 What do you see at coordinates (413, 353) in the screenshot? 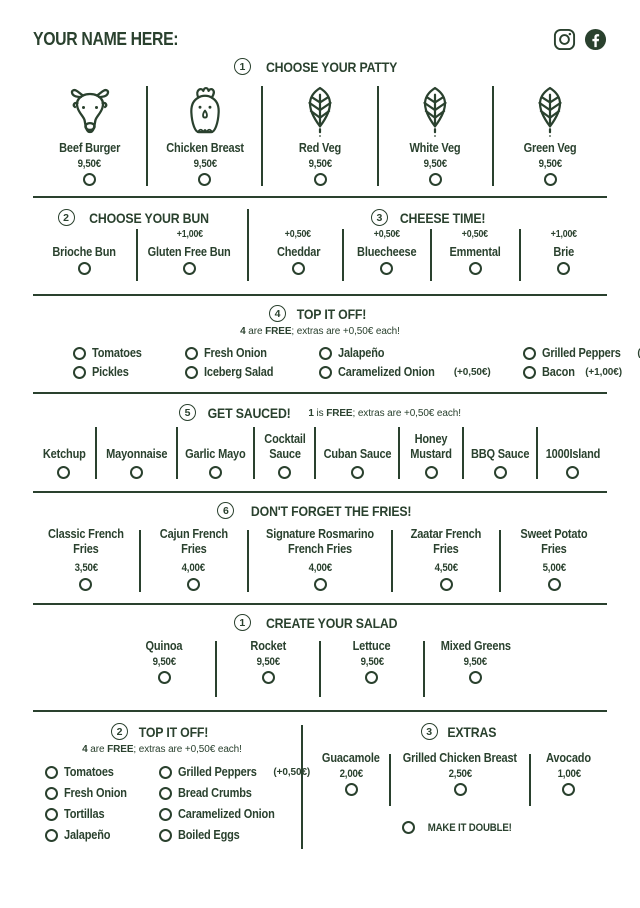
I see `topping-jalapeno: Jalapeño` at bounding box center [413, 353].